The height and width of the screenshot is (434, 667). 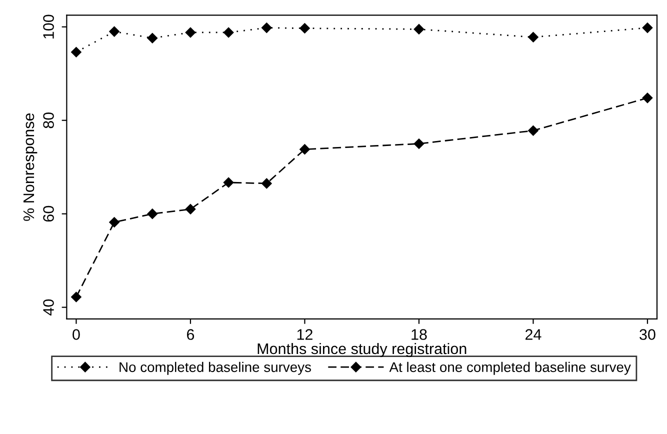 What do you see at coordinates (533, 334) in the screenshot?
I see `x-tick-label: 24` at bounding box center [533, 334].